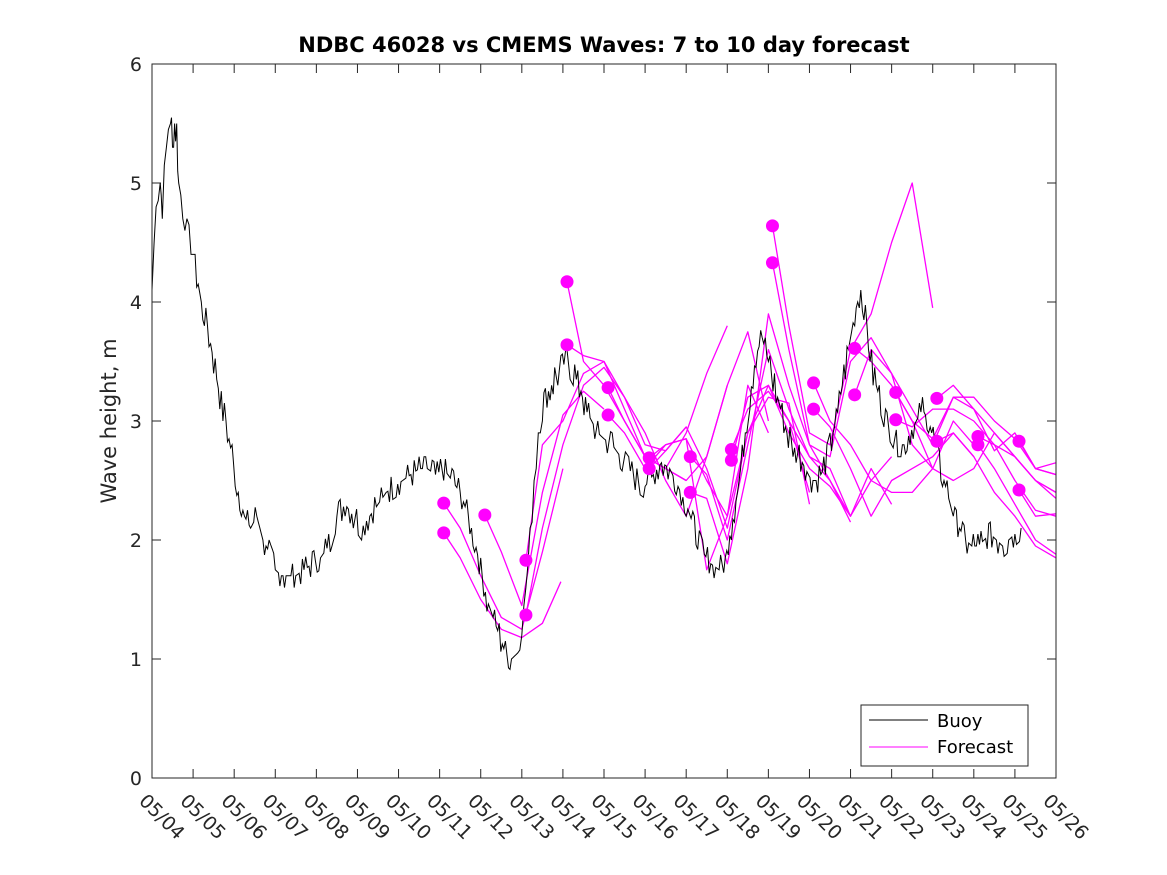  I want to click on y-tick-label: 1, so click(136, 660).